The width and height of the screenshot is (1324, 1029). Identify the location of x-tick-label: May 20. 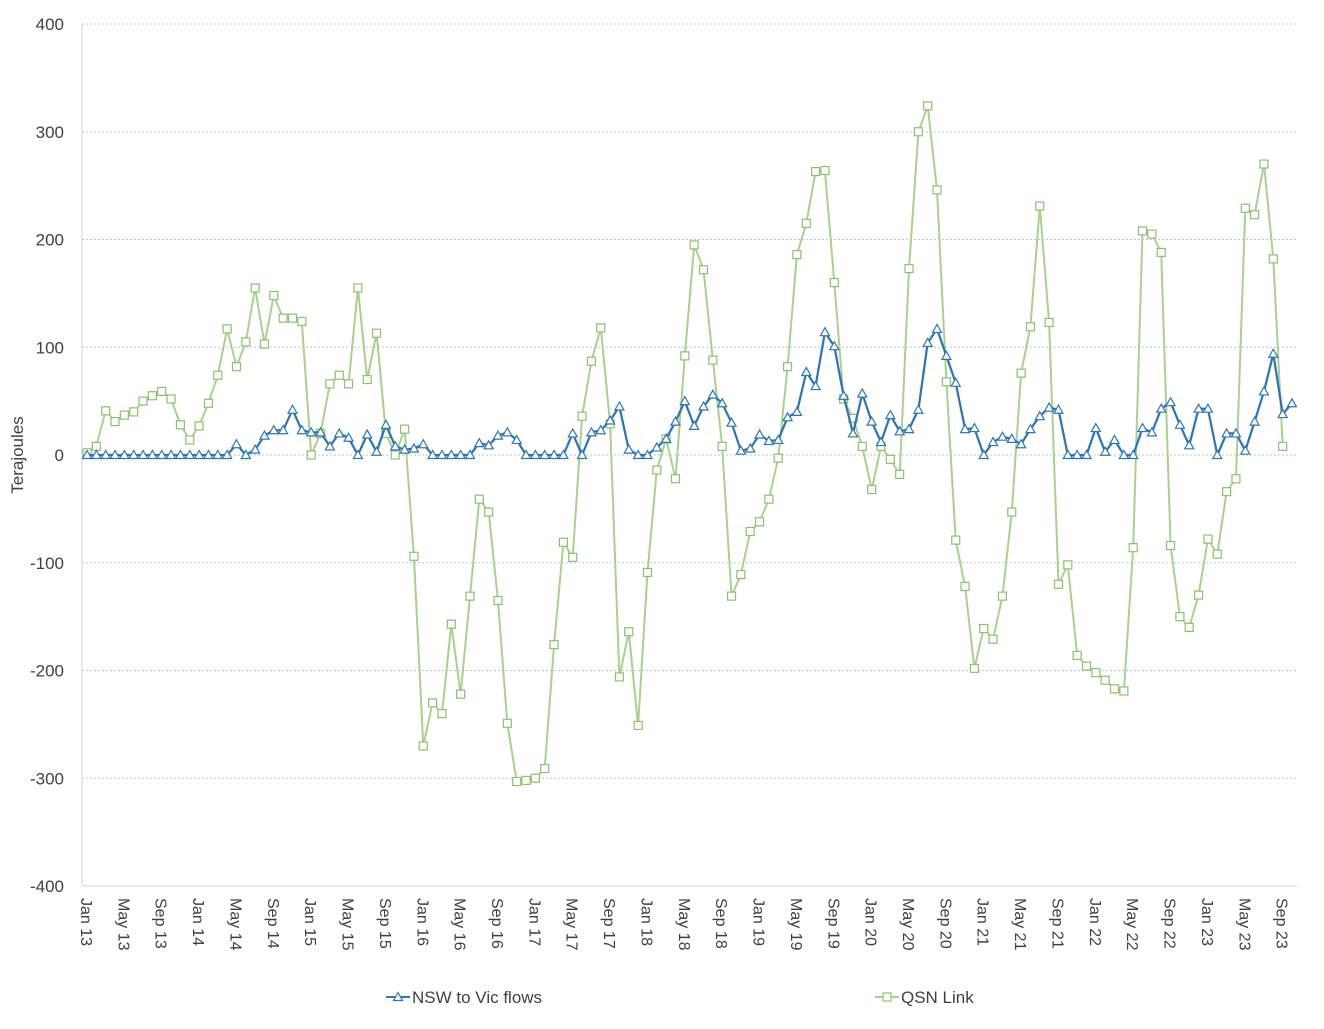
(907, 924).